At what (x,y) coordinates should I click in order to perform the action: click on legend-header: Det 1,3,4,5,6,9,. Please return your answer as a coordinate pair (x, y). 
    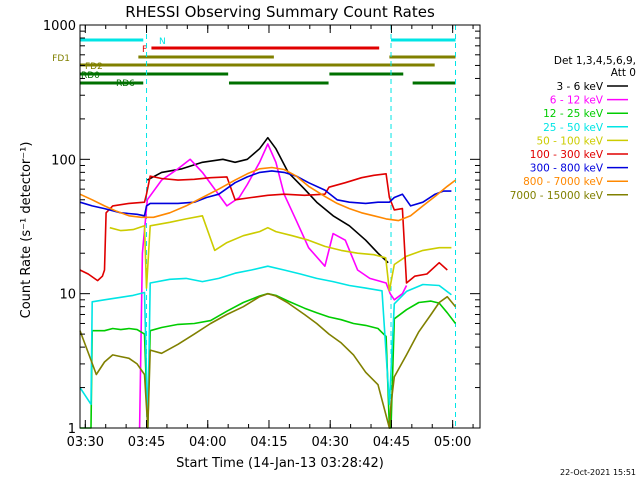
    Looking at the image, I should click on (595, 61).